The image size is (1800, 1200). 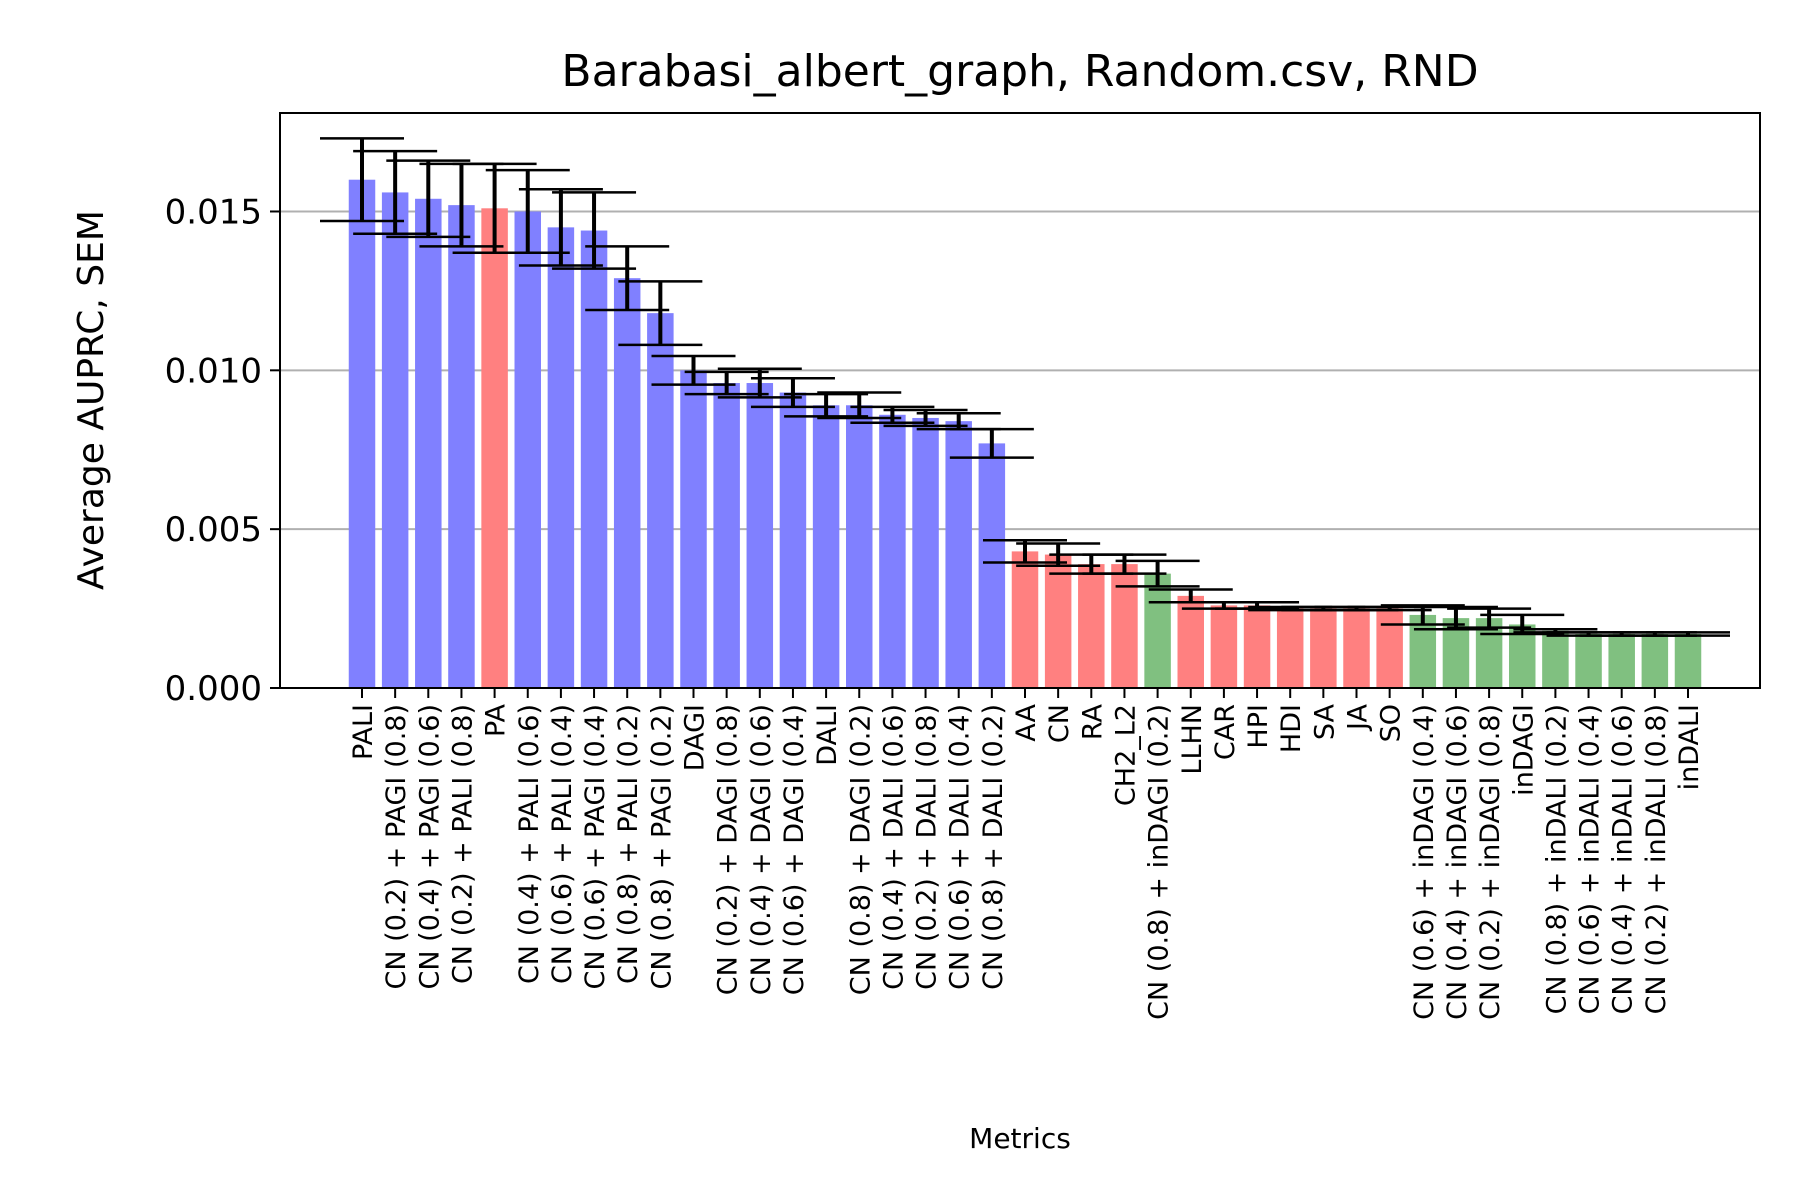 What do you see at coordinates (1092, 721) in the screenshot?
I see `x-tick-label: RA` at bounding box center [1092, 721].